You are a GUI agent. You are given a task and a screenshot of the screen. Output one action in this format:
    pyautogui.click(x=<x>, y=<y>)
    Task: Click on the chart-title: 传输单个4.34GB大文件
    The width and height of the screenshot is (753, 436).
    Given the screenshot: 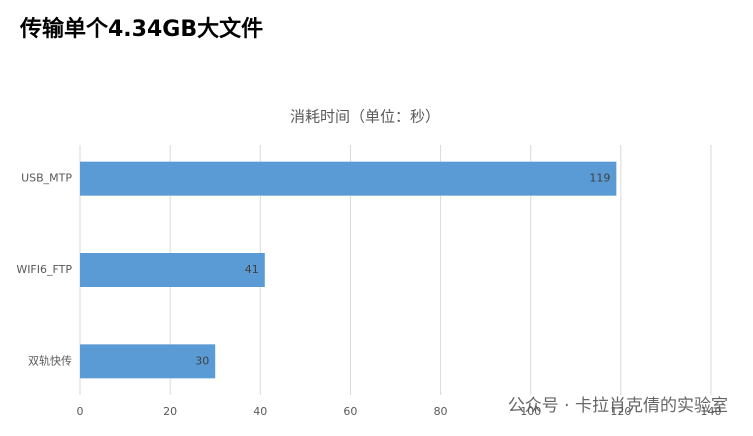 What is the action you would take?
    pyautogui.click(x=141, y=29)
    